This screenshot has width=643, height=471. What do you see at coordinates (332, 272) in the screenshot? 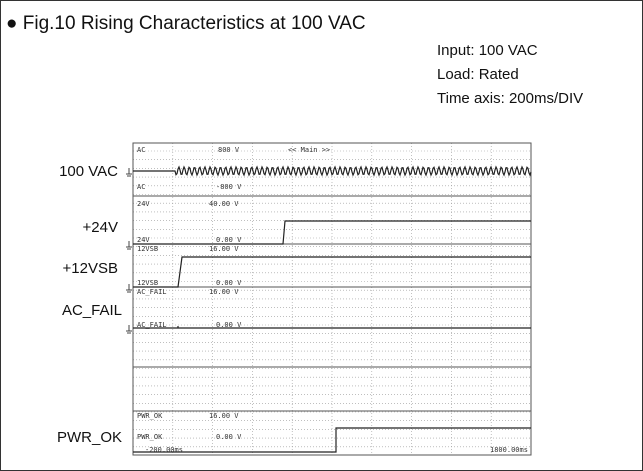
I see `waveform-12vsb` at bounding box center [332, 272].